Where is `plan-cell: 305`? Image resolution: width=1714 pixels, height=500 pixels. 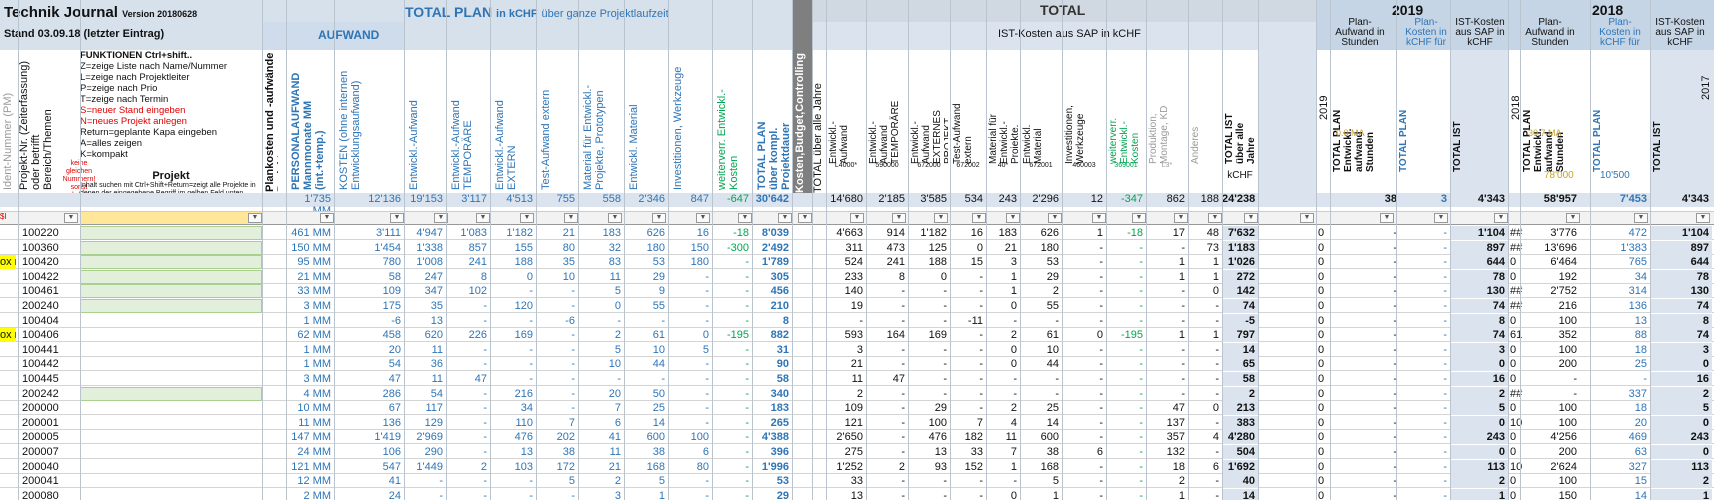
plan-cell: 305 is located at coordinates (779, 276).